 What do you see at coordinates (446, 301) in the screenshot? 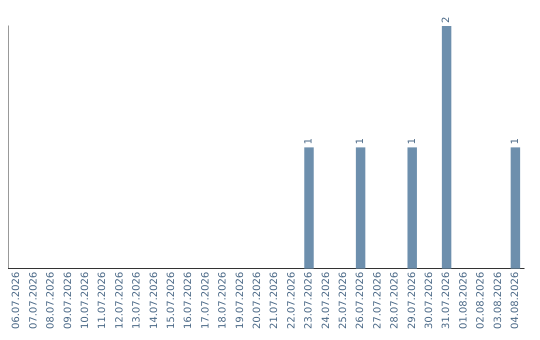
I see `x-tick-label: 31.07.2026` at bounding box center [446, 301].